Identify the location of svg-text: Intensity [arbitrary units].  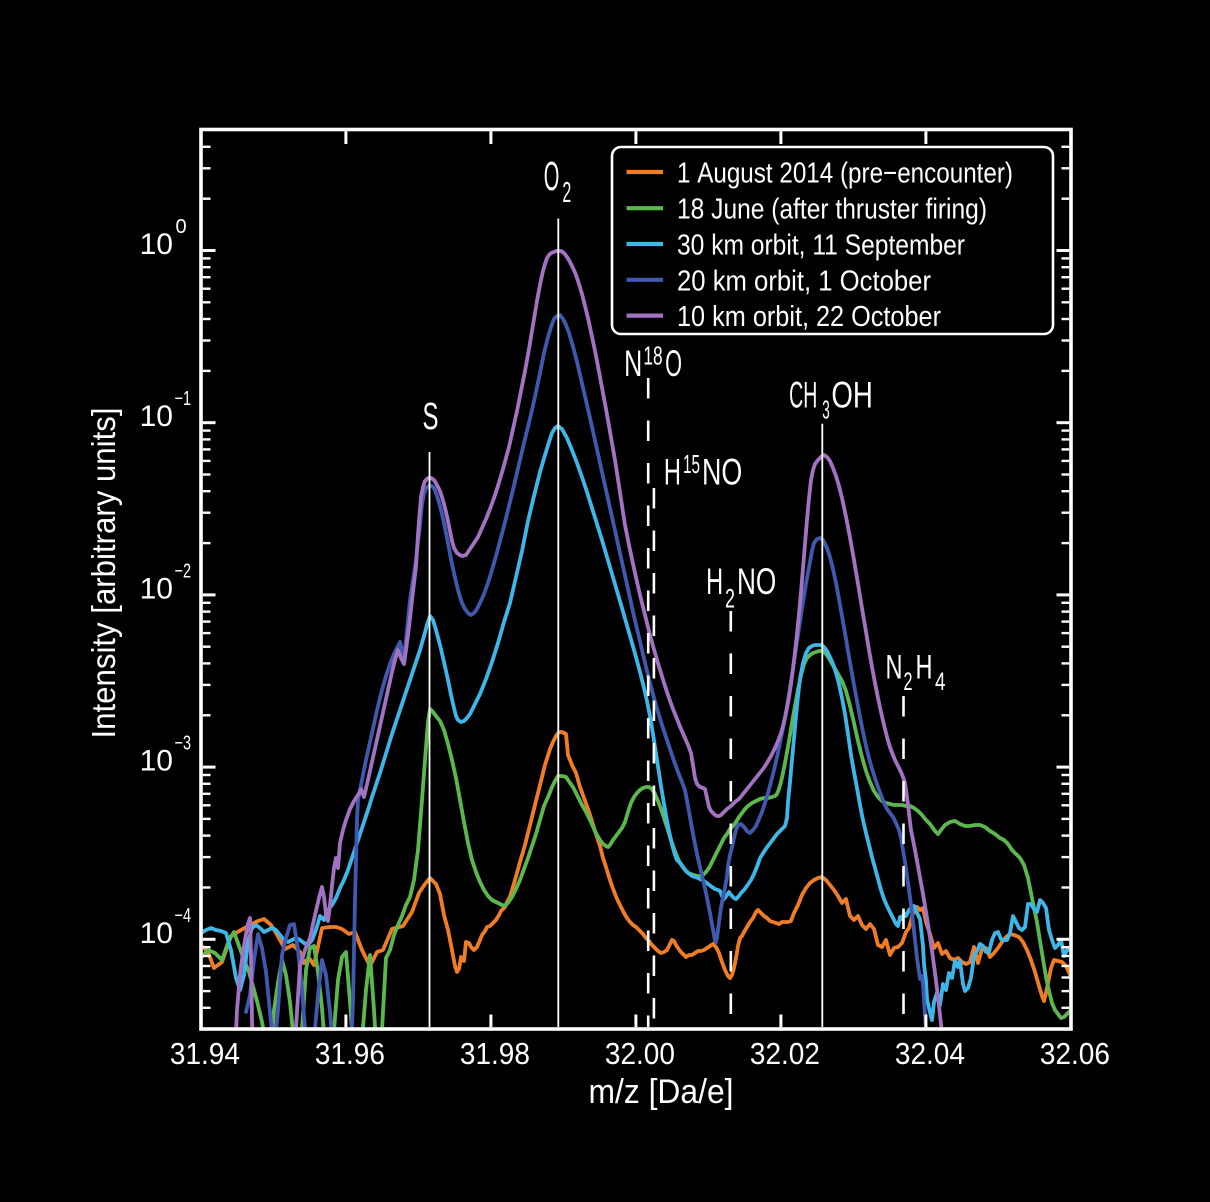
(103, 573).